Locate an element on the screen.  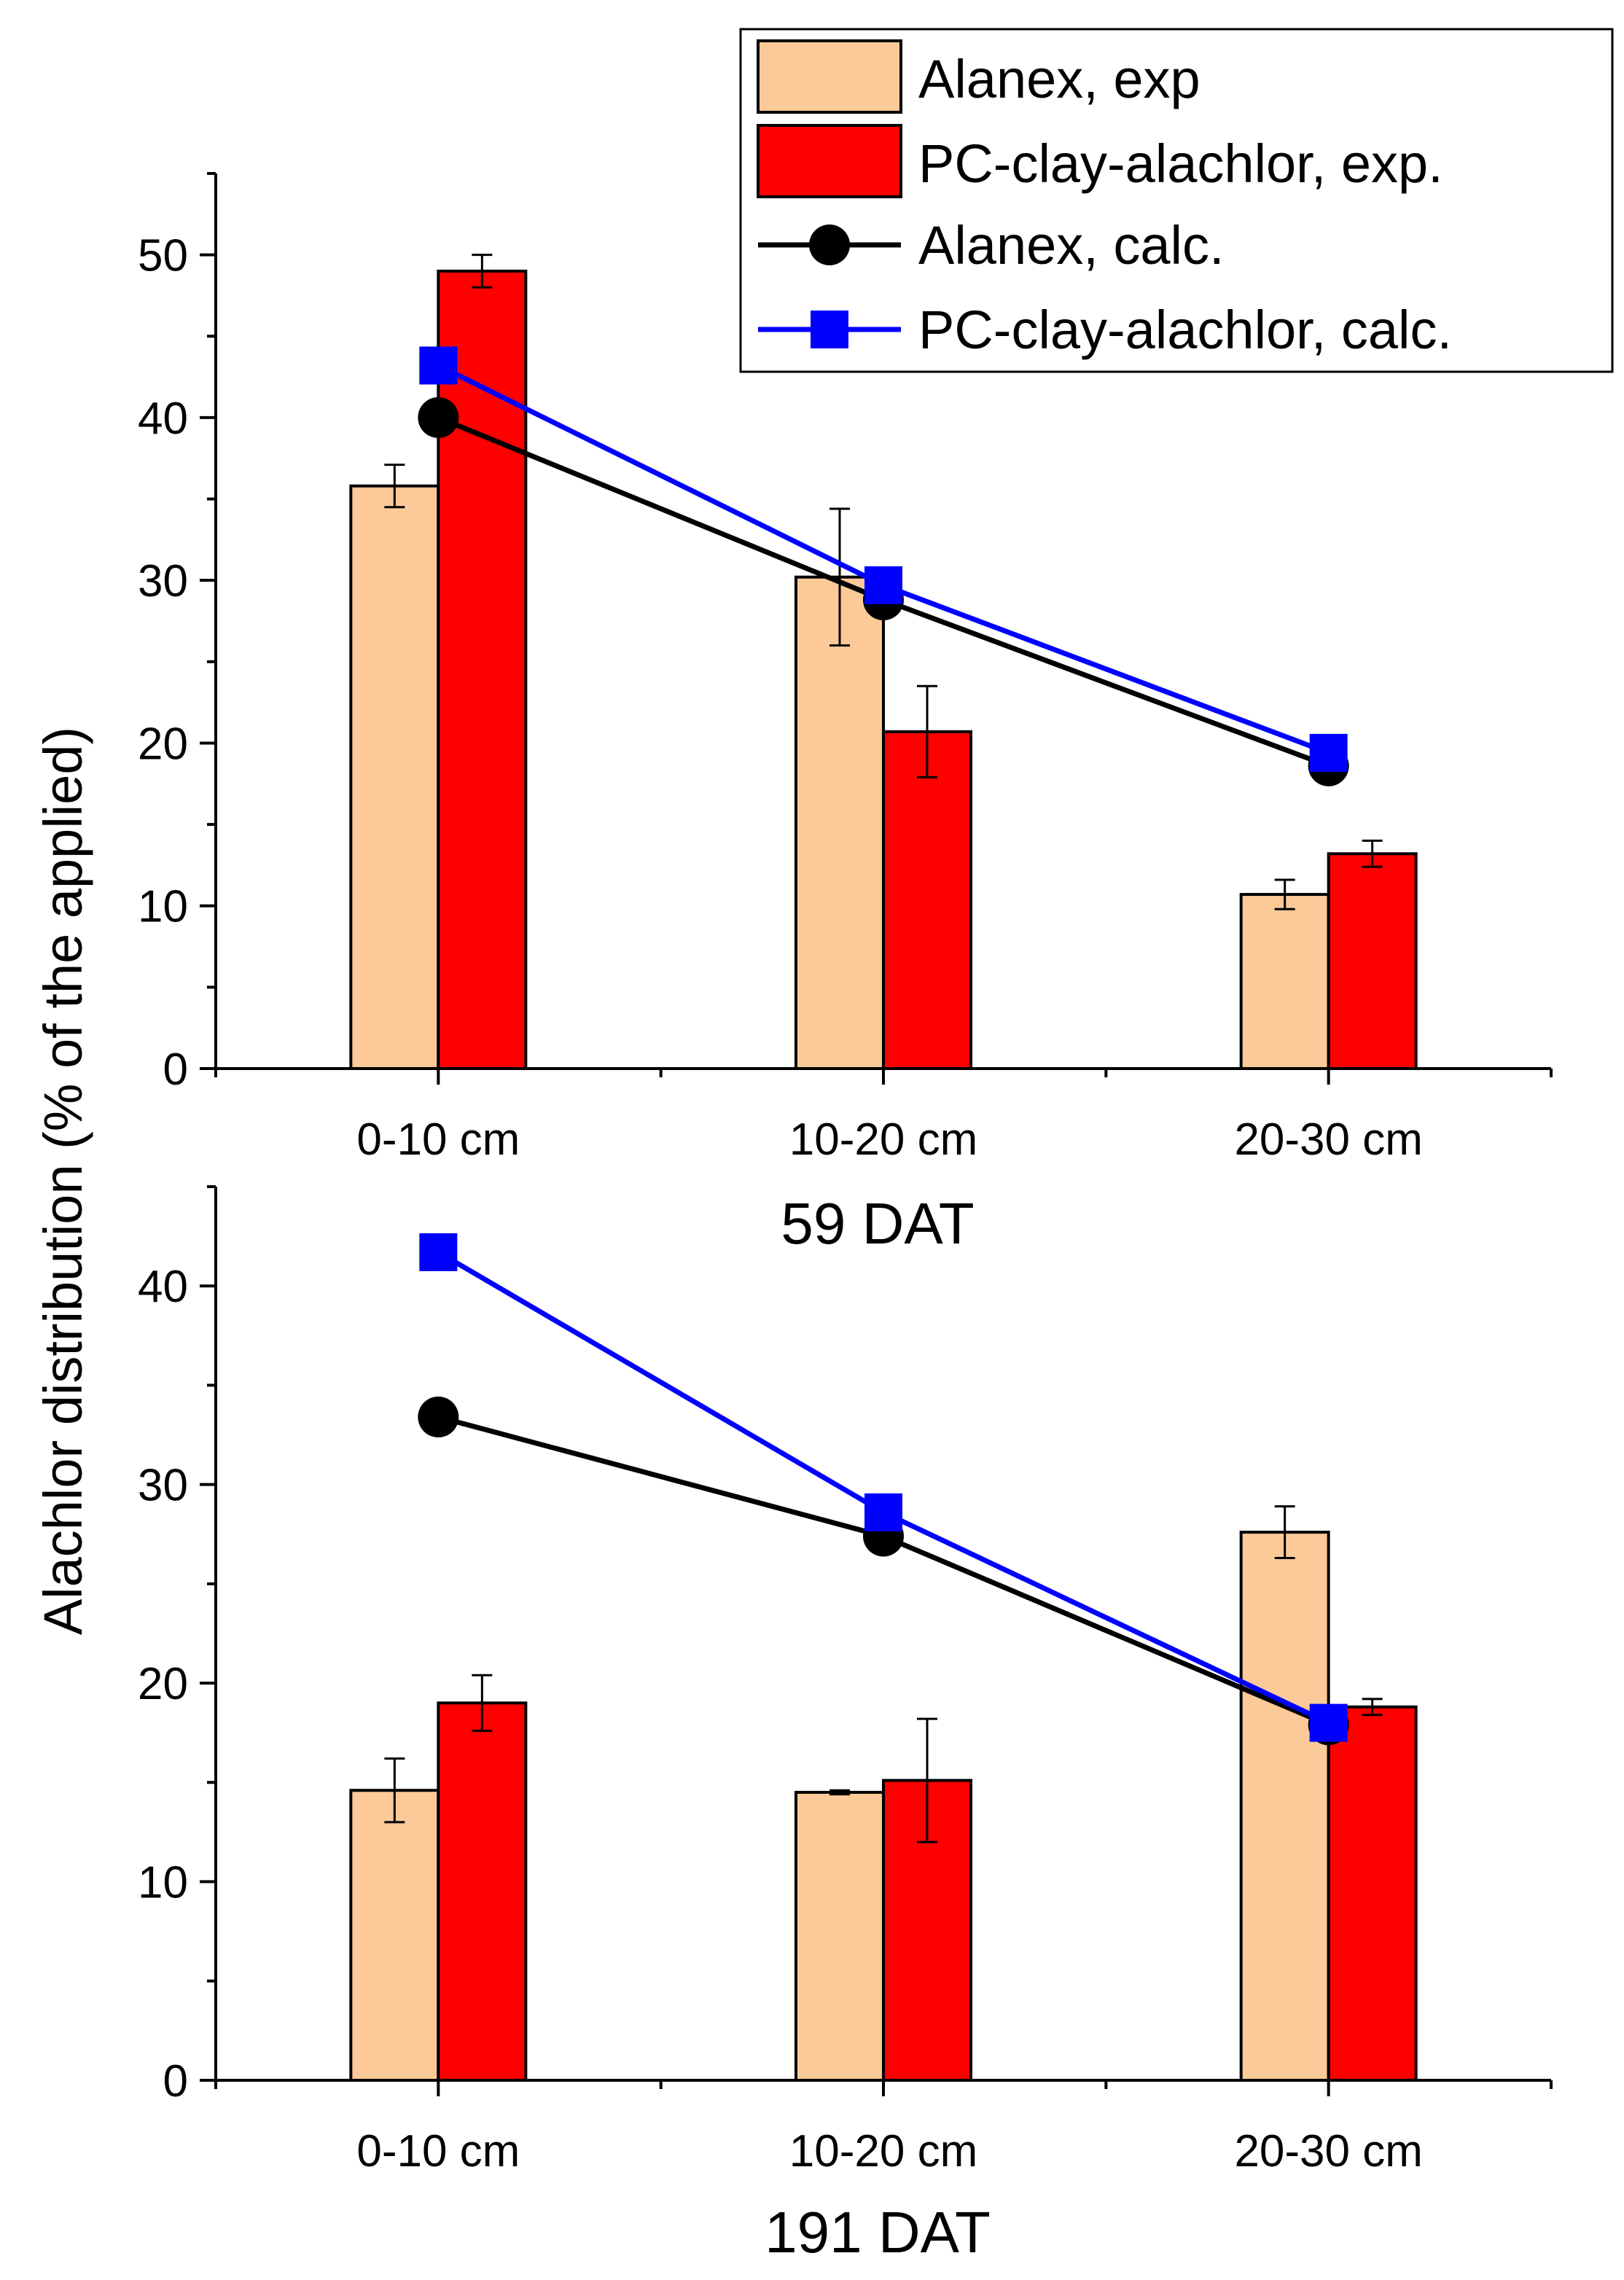
legend-item-pc-clay-calc: PC-clay-alachlor, calc. is located at coordinates (1105, 330).